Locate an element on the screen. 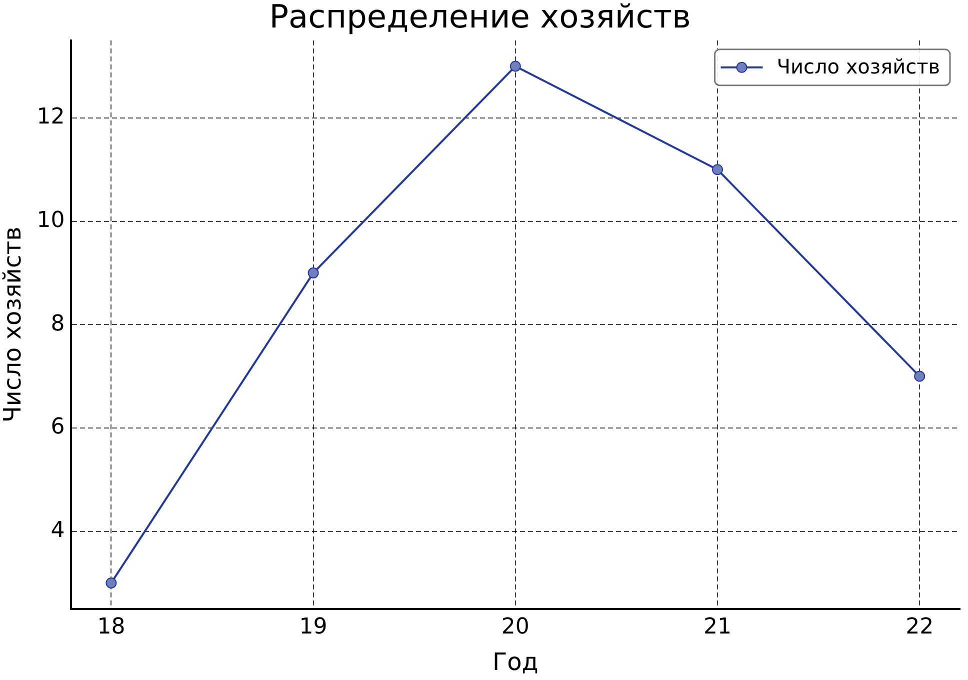 The width and height of the screenshot is (968, 680). legend-label: Число хозяйств is located at coordinates (858, 66).